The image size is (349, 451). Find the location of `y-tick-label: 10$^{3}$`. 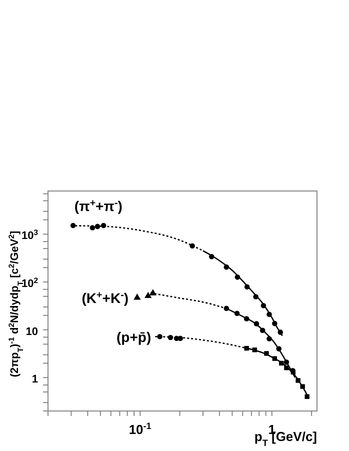

y-tick-label: 10$^{3}$ is located at coordinates (29, 235).